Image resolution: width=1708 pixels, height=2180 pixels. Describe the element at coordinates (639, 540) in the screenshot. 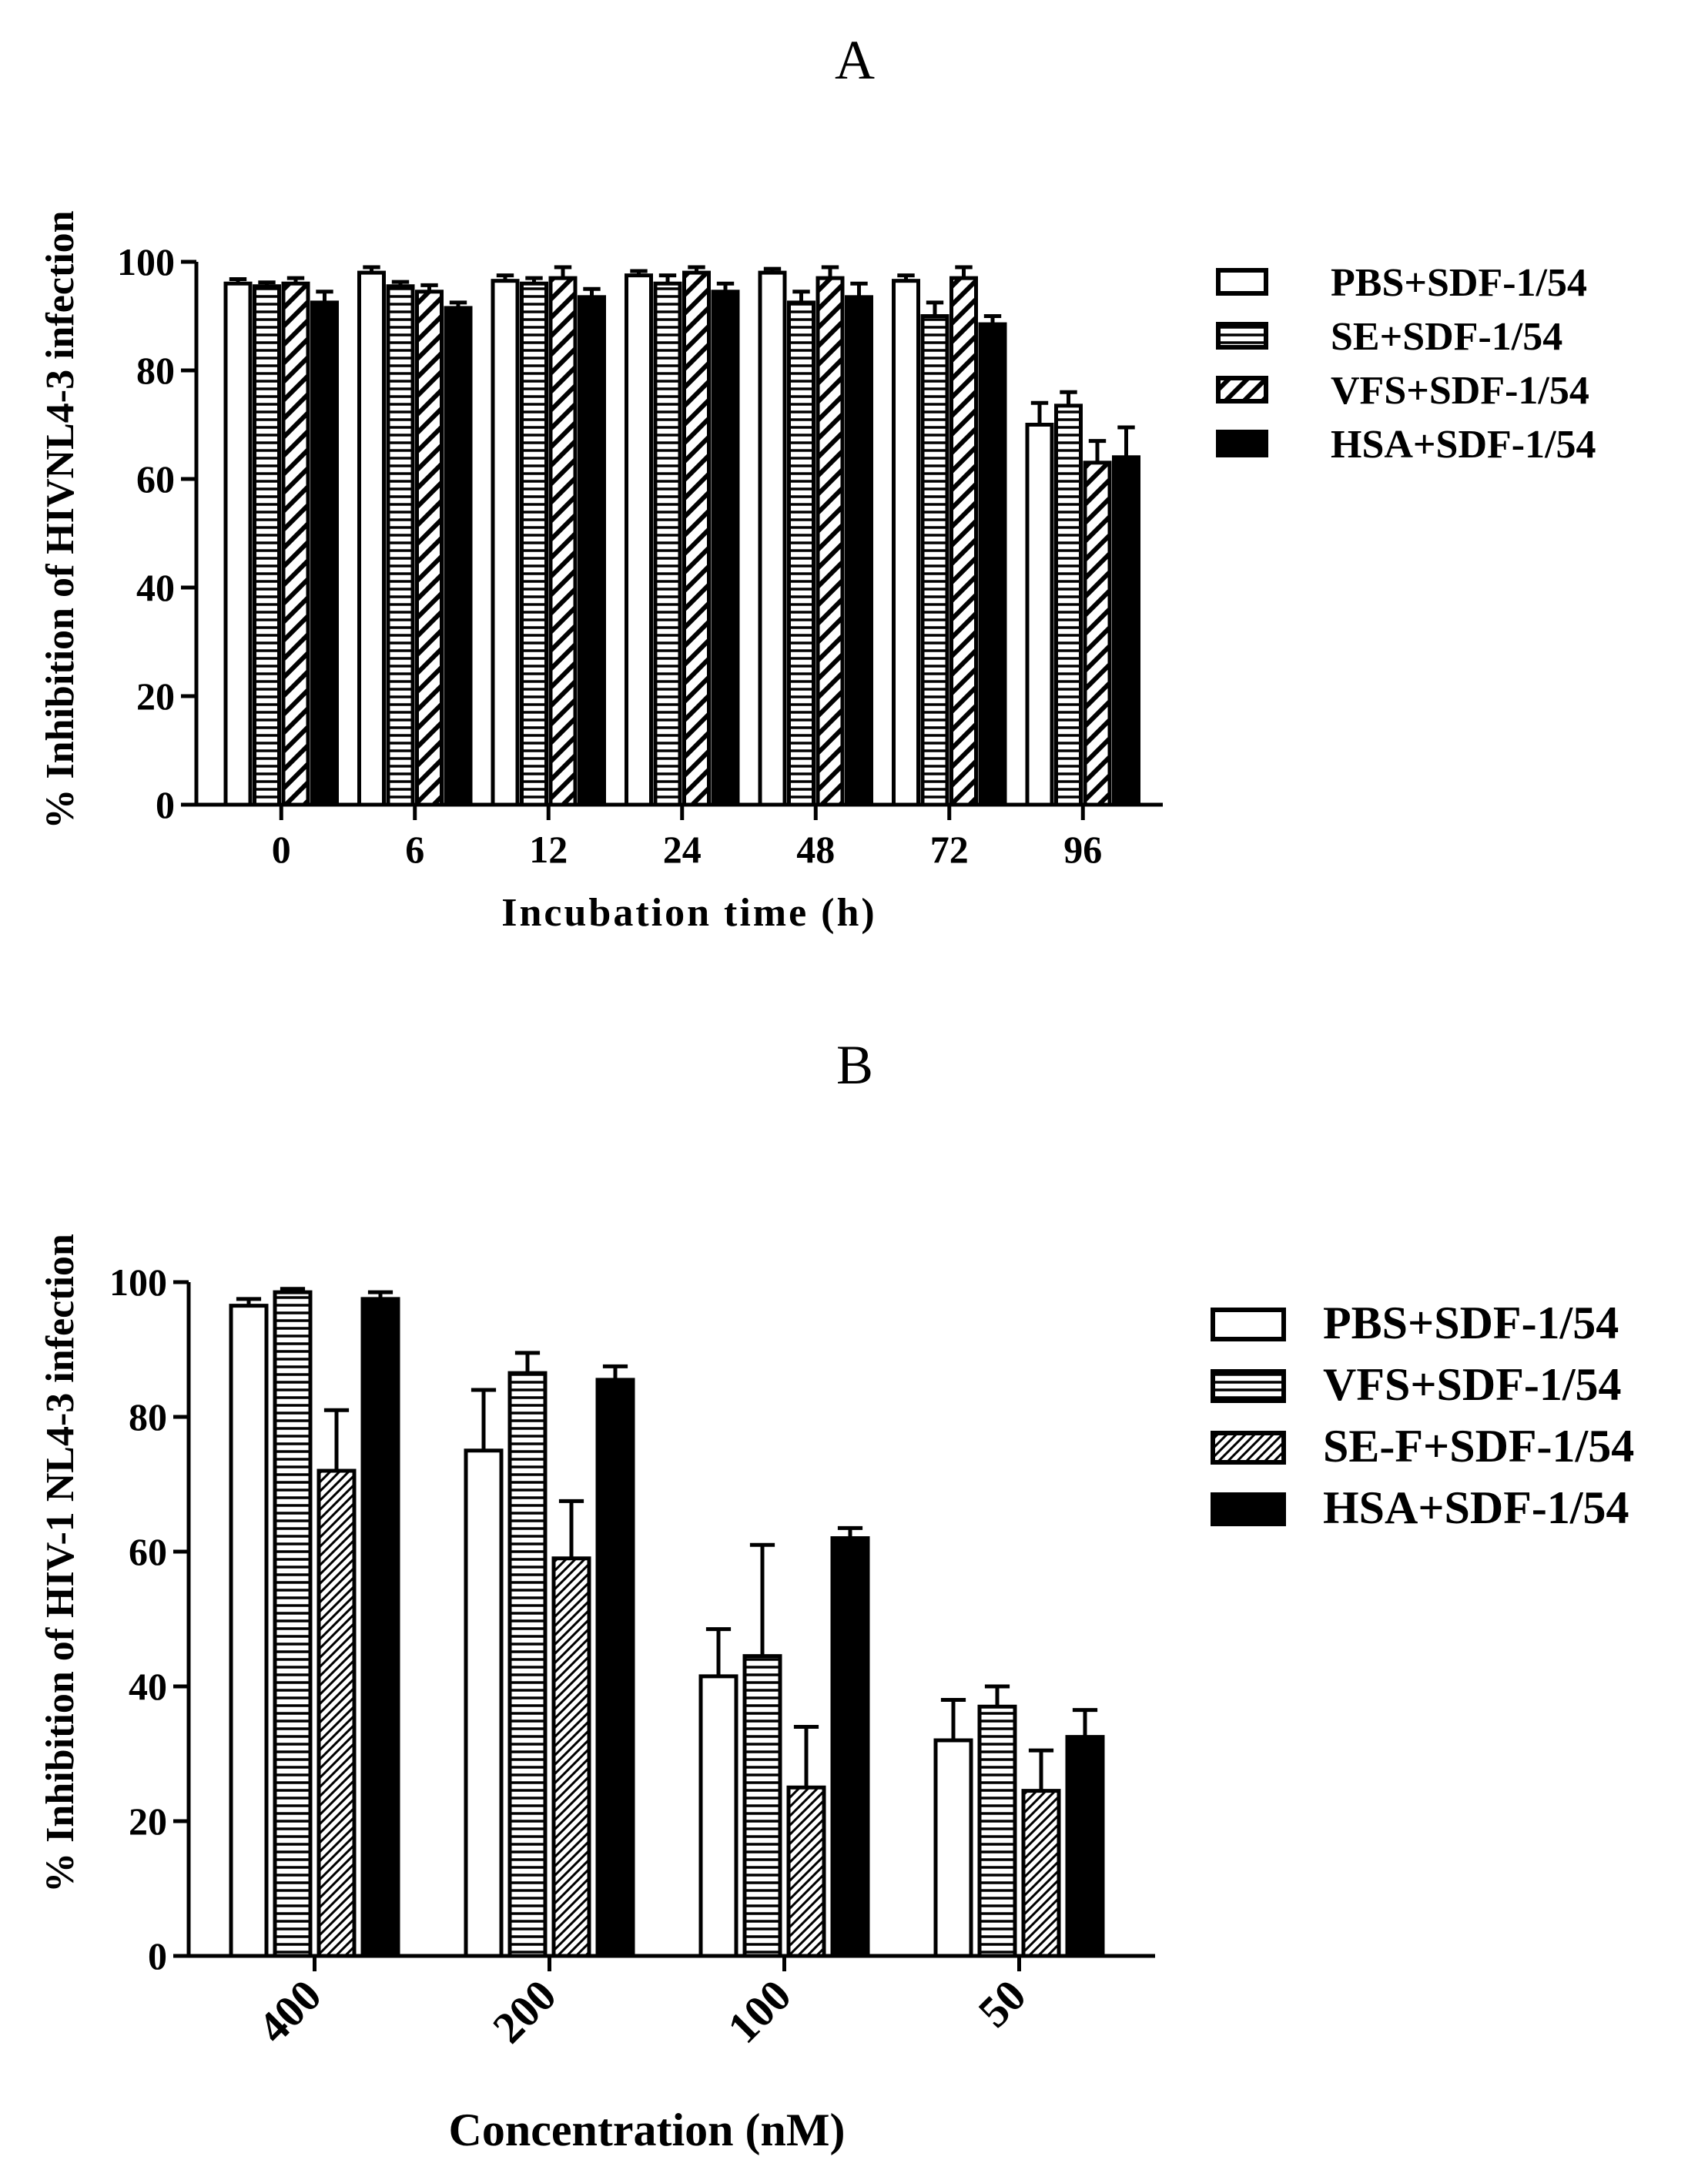

I see `bar-PBS+SDF-1/54-24` at that location.